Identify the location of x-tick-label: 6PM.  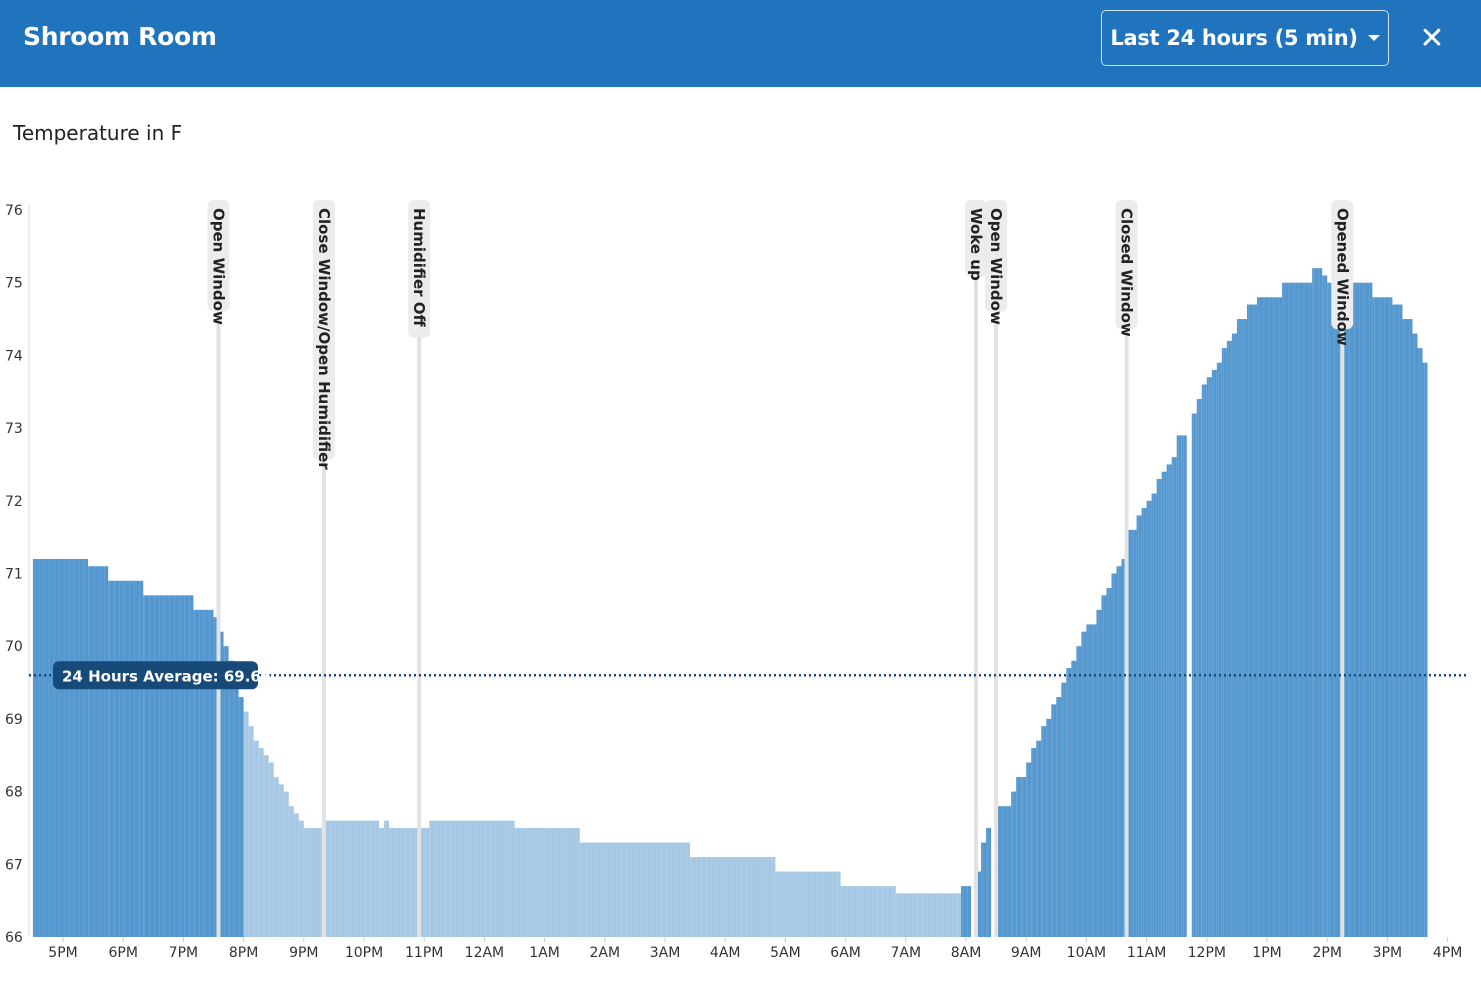
(122, 953).